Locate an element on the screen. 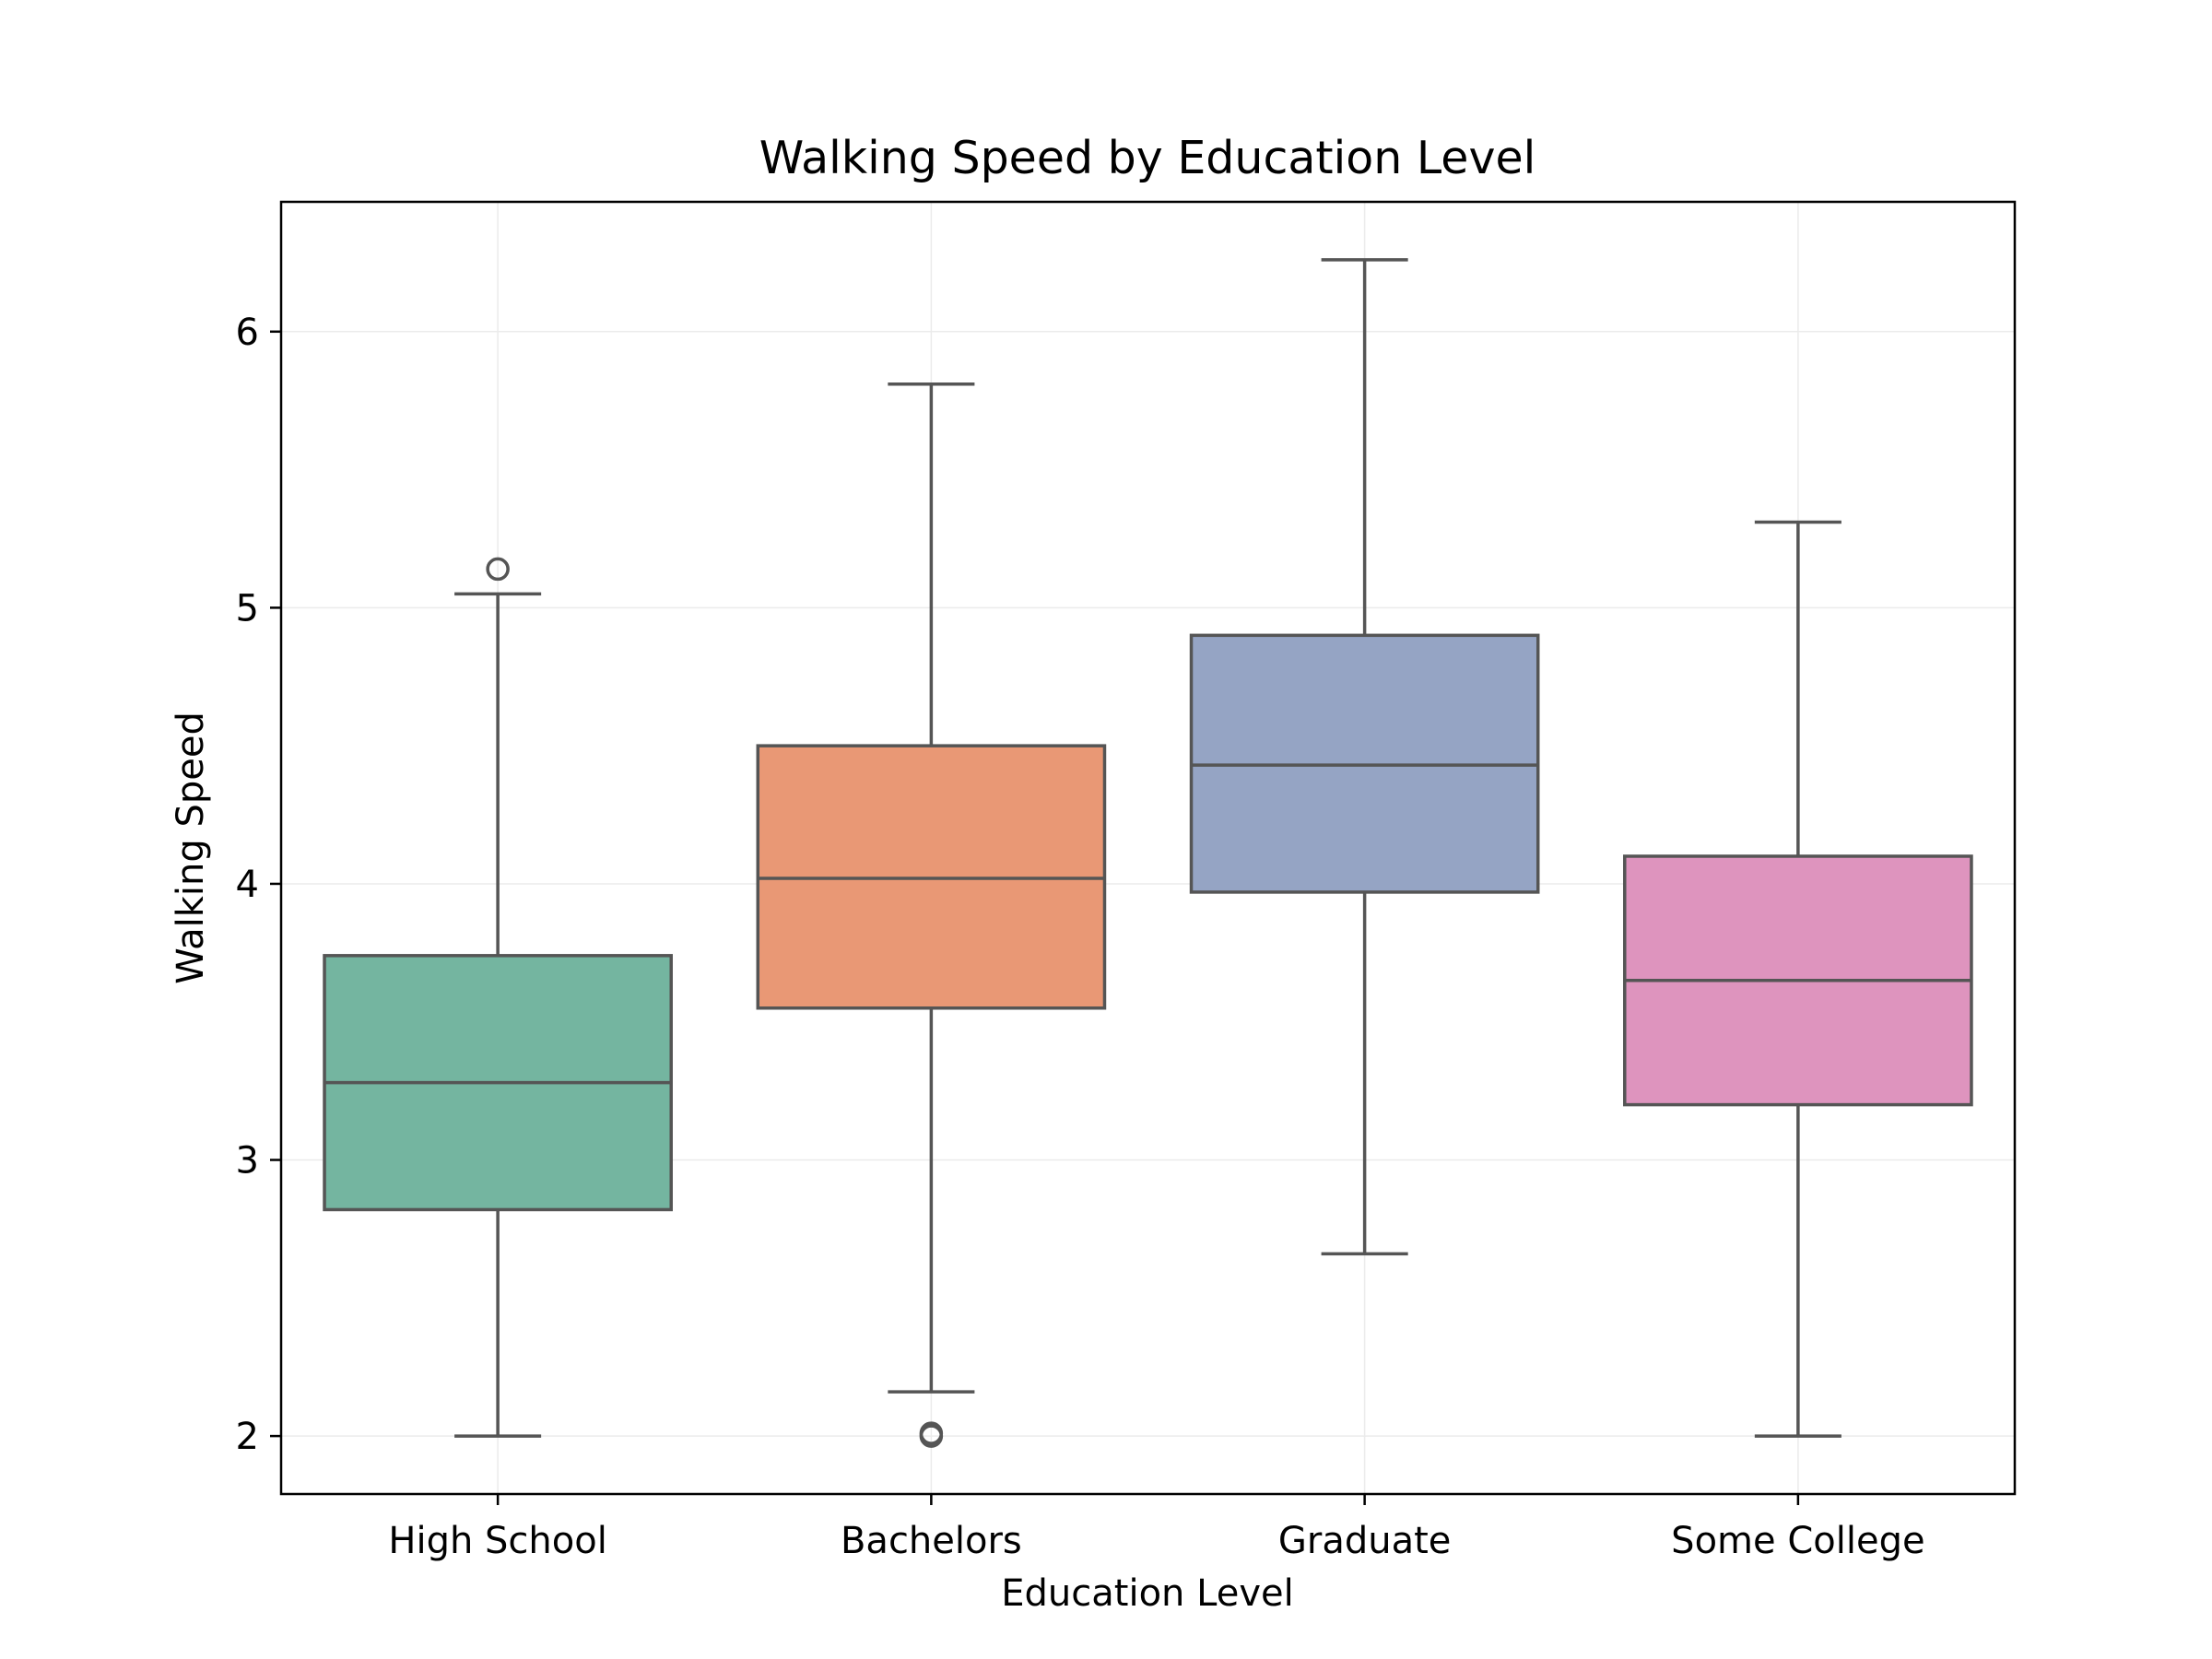 This screenshot has width=2212, height=1659. y-tick-label: 3 is located at coordinates (247, 1161).